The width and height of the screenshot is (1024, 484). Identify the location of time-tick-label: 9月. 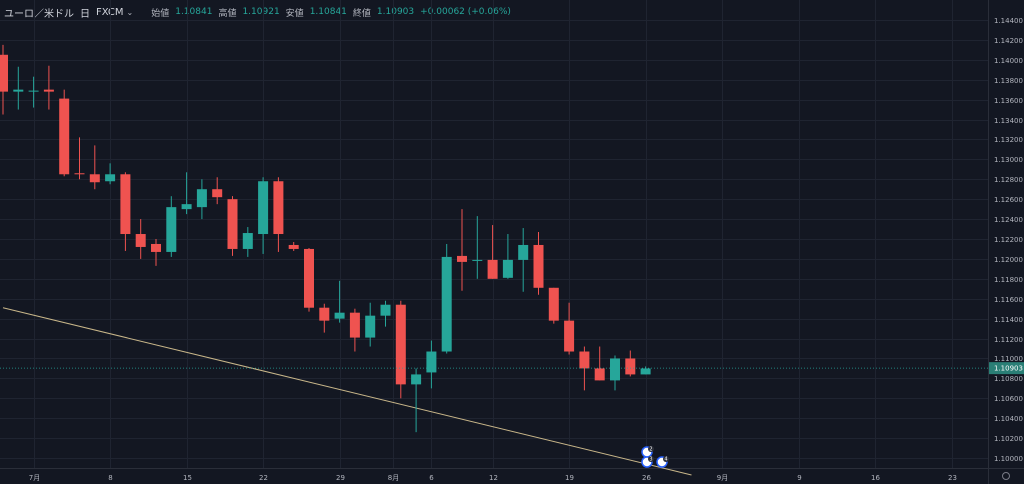
(722, 478).